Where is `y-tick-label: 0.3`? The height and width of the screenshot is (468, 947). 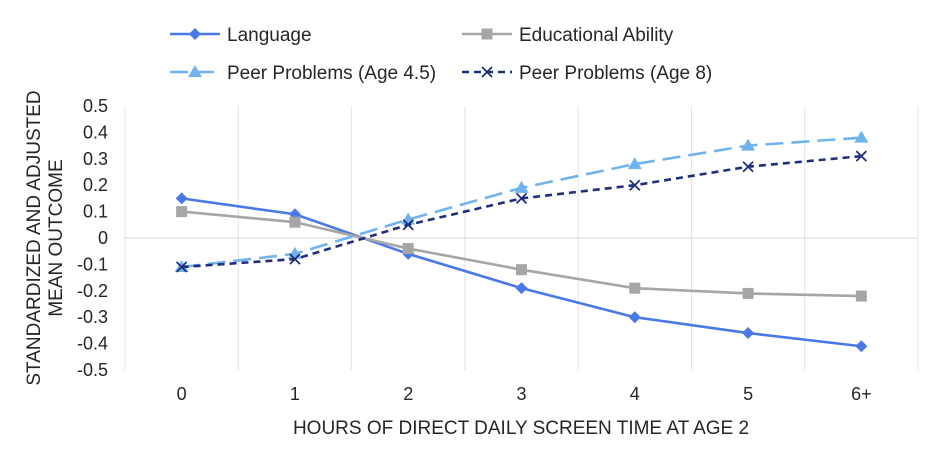 y-tick-label: 0.3 is located at coordinates (95, 159).